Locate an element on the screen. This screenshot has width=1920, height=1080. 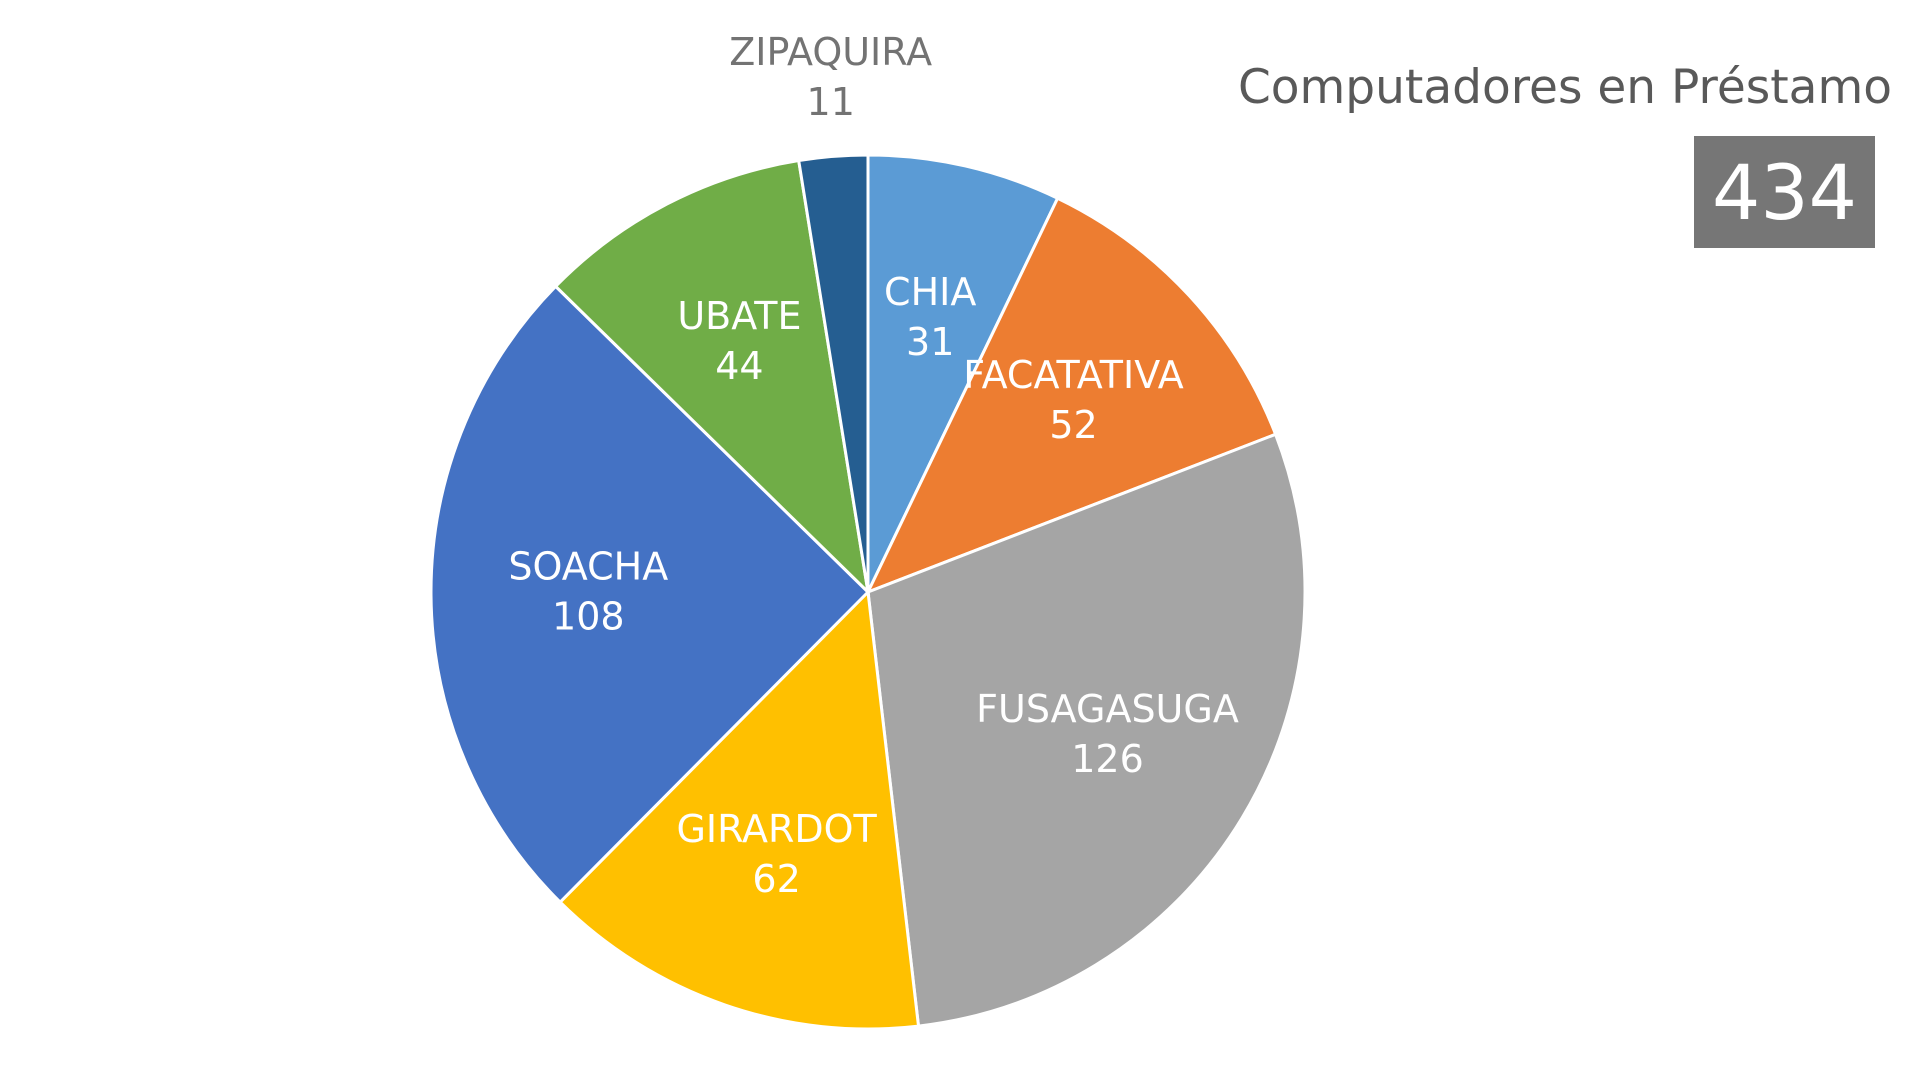
slice-value-fusagasuga: 126 is located at coordinates (1107, 759).